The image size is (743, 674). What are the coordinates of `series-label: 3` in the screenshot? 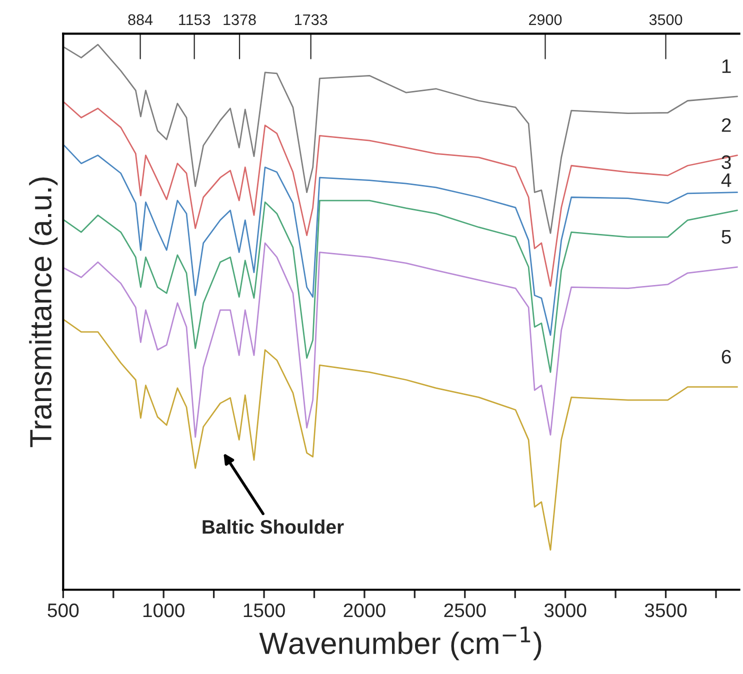 It's located at (726, 162).